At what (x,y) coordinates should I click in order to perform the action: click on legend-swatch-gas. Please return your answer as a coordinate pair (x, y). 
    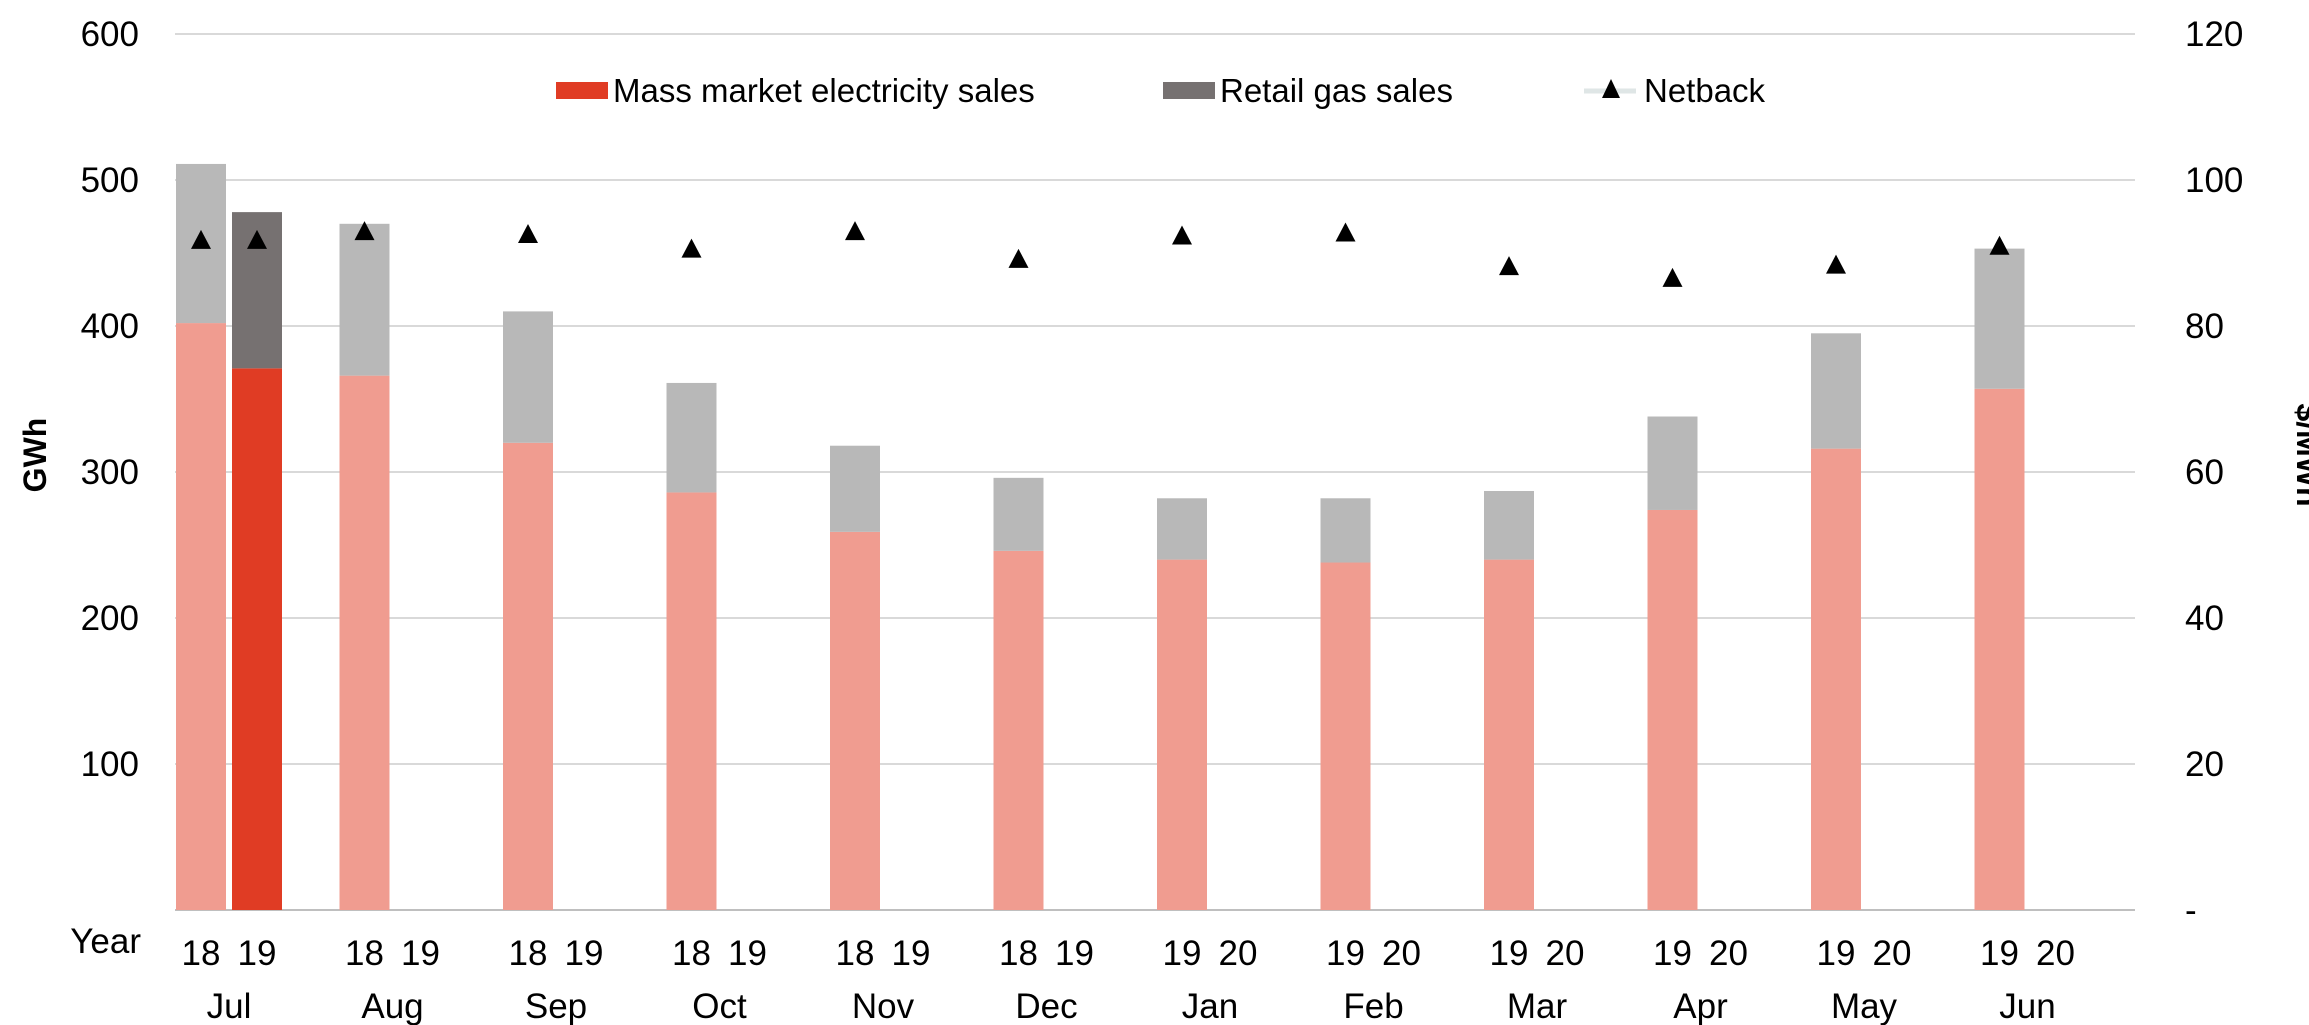
    Looking at the image, I should click on (1189, 90).